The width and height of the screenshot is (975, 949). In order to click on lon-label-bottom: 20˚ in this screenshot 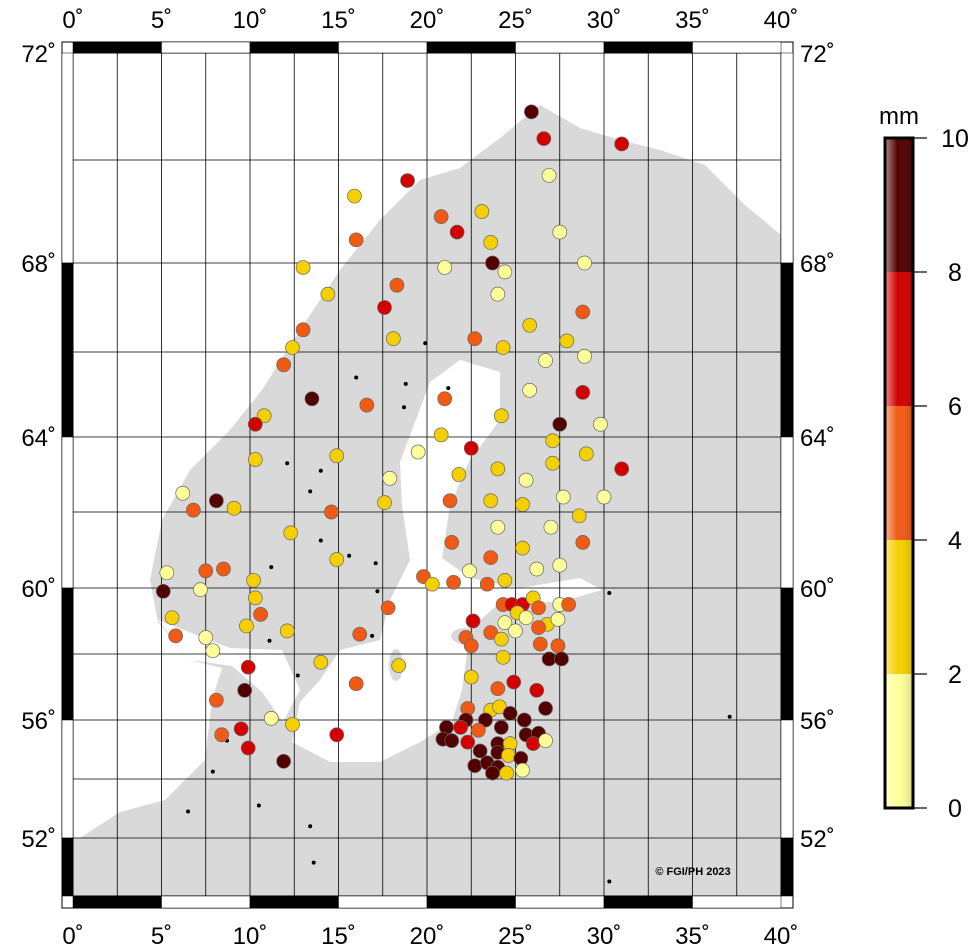, I will do `click(427, 936)`.